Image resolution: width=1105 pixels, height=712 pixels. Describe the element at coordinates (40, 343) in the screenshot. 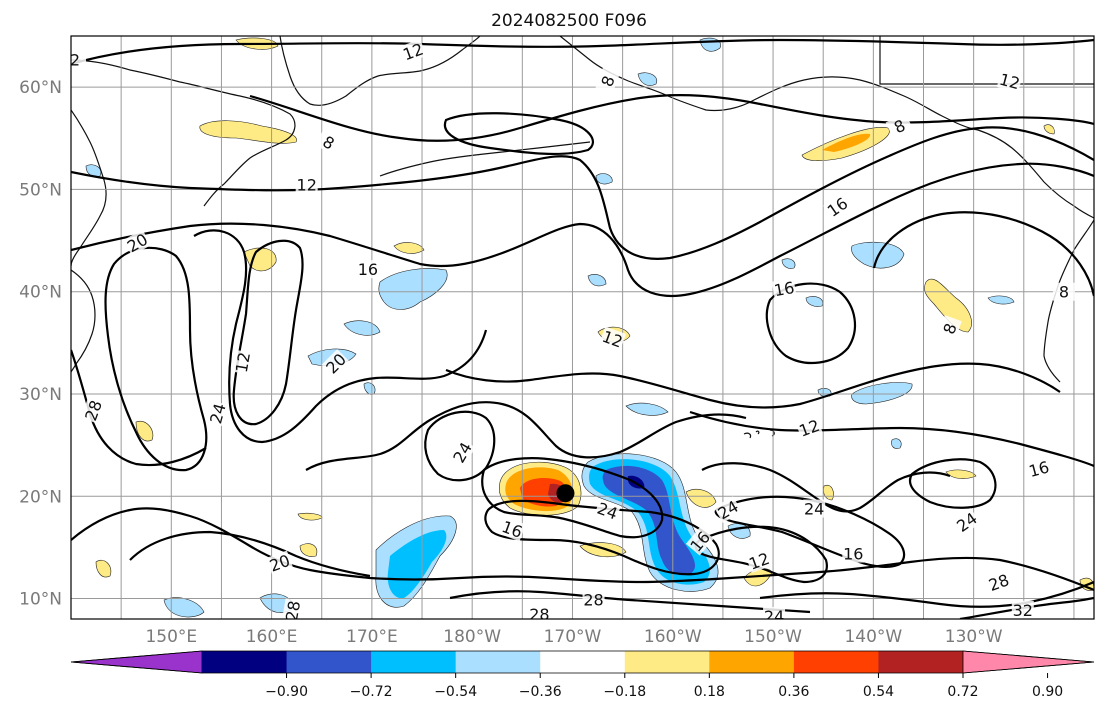

I see `latitude-labels: 60°N 50°N 40°N 30°N 20°N 10°N` at that location.